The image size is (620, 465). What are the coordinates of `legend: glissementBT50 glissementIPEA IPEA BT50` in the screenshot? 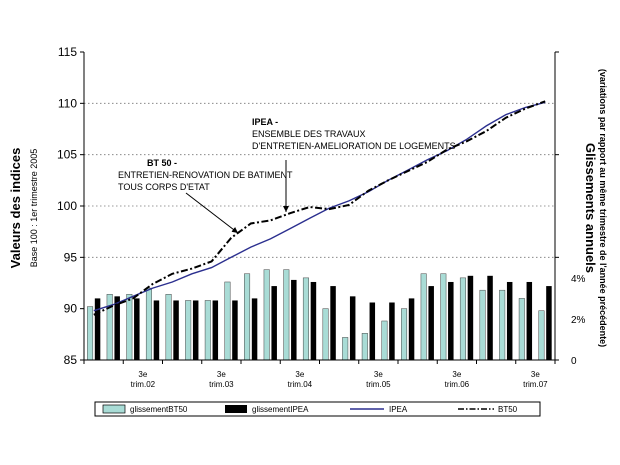 It's located at (317, 409).